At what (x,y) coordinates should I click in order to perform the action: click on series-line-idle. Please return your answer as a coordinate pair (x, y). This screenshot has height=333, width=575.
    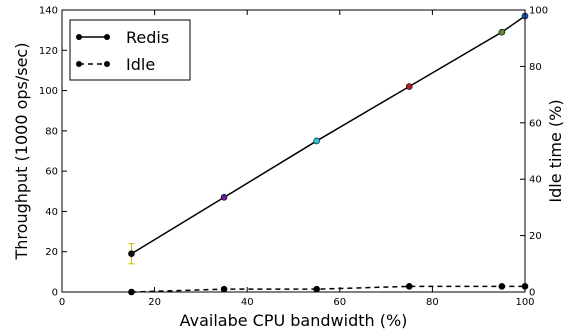
    Looking at the image, I should click on (328, 289).